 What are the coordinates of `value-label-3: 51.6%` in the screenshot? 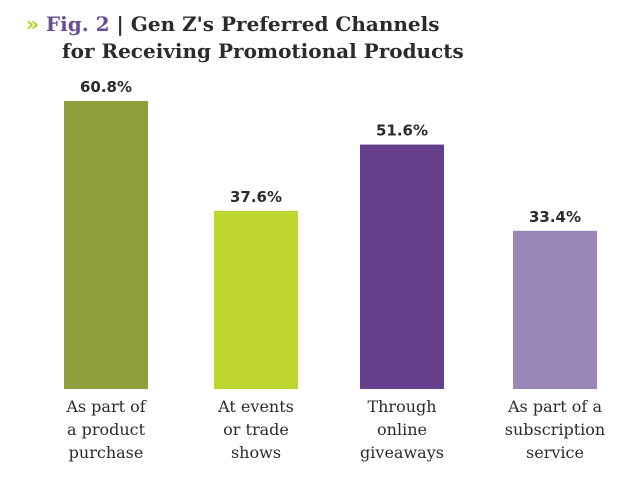 It's located at (402, 131).